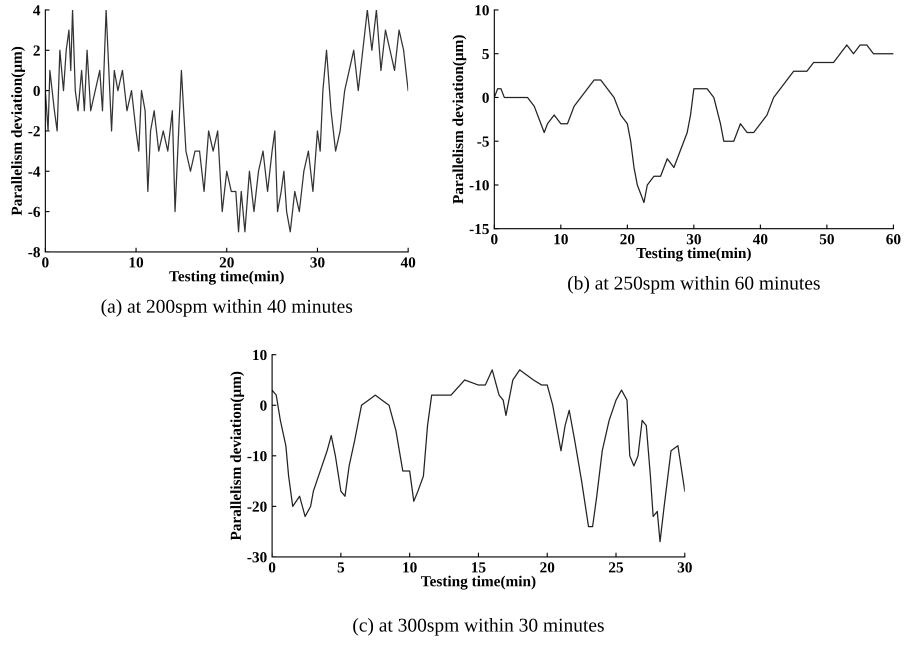 The image size is (907, 663). What do you see at coordinates (485, 54) in the screenshot?
I see `y-tick-label: 5` at bounding box center [485, 54].